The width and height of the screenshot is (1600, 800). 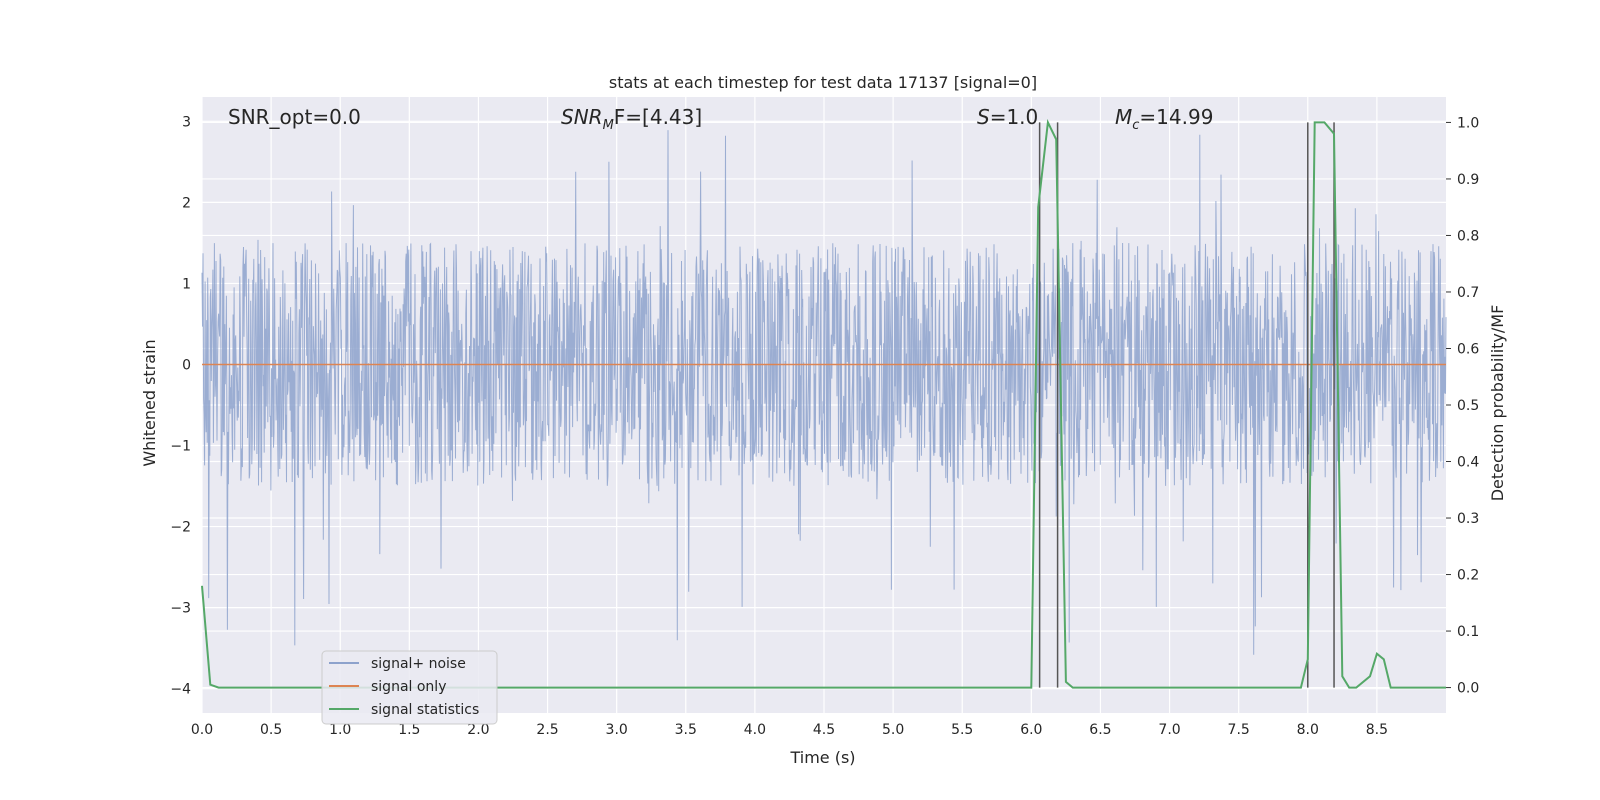 What do you see at coordinates (608, 125) in the screenshot?
I see `annotation-snr-mf-sub: M` at bounding box center [608, 125].